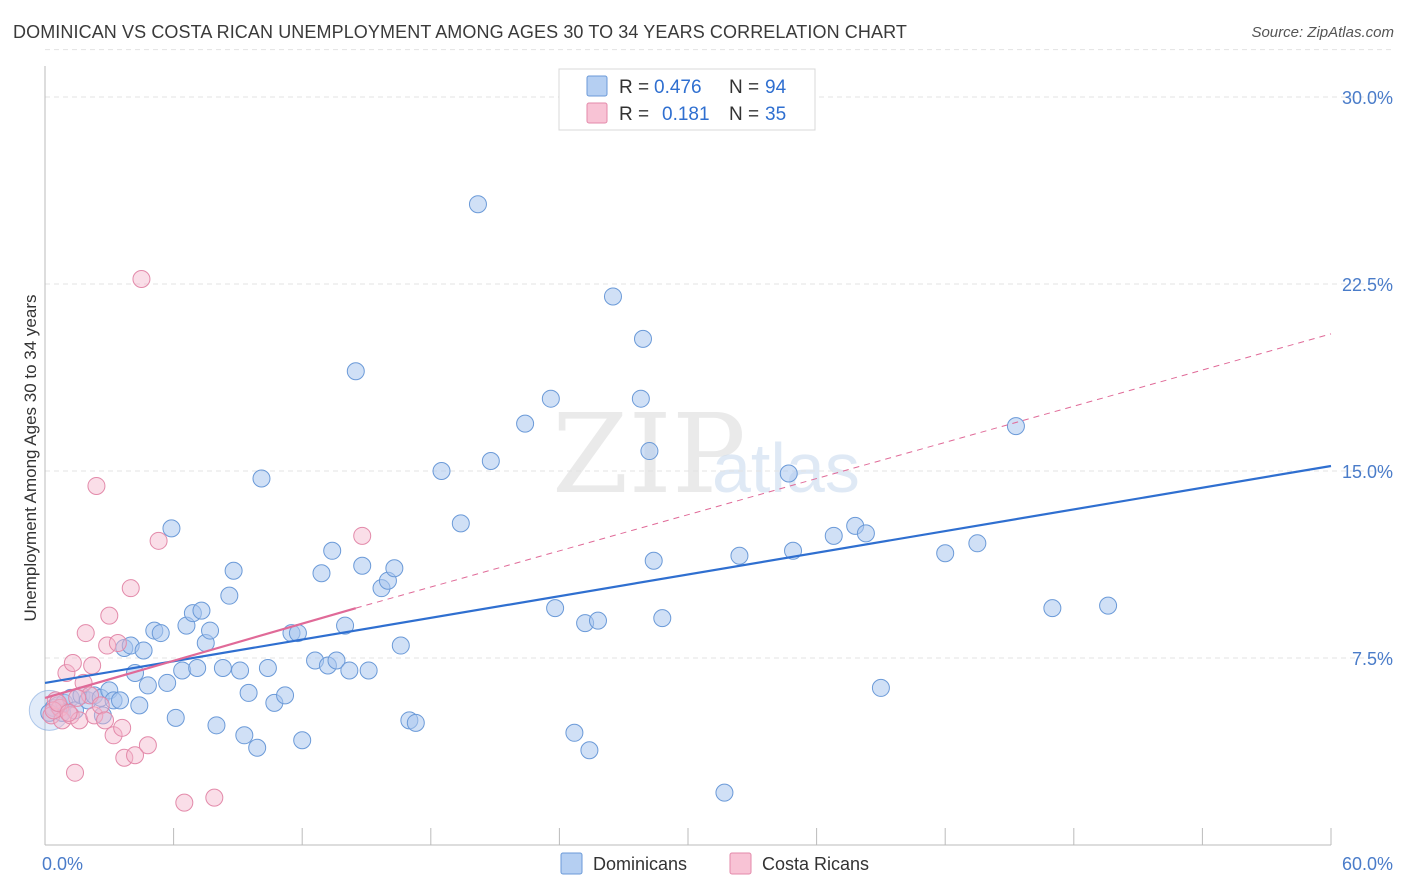 The image size is (1406, 892). Describe the element at coordinates (686, 114) in the screenshot. I see `legend-r-value: 0.181` at that location.